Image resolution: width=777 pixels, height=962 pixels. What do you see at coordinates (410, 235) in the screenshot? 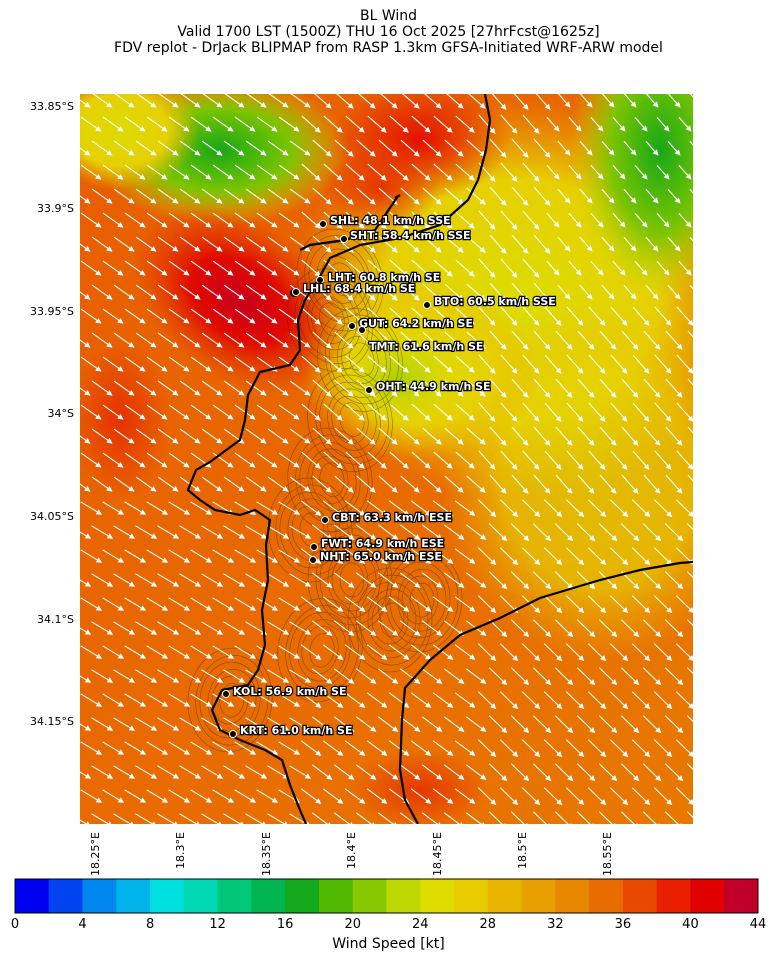
I see `station-label-sht: SHT: 58.4 km/h SSE` at bounding box center [410, 235].